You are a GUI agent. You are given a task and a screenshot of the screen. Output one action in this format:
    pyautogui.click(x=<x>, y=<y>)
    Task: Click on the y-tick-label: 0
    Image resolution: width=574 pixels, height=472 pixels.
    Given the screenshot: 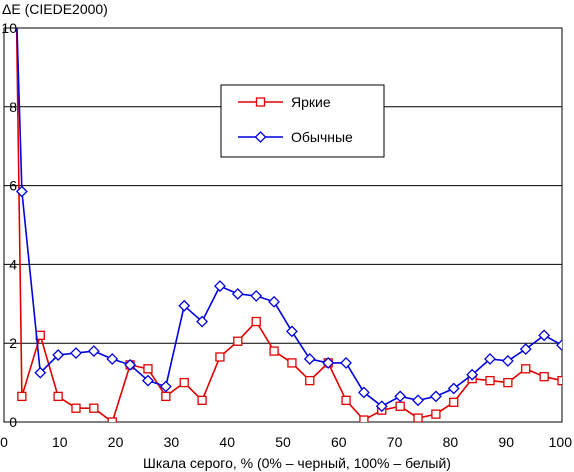 What is the action you would take?
    pyautogui.click(x=13, y=422)
    